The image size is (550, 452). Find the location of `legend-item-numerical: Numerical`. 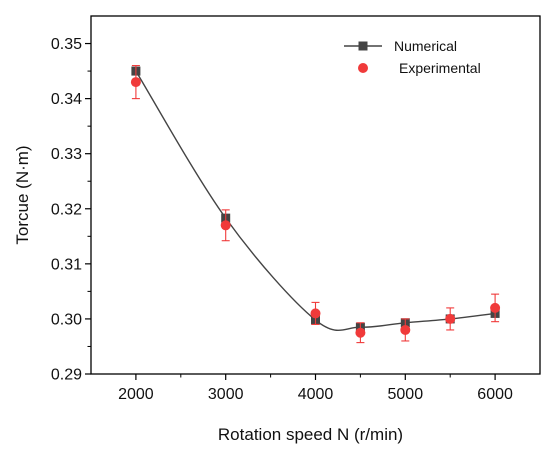

legend-item-numerical: Numerical is located at coordinates (400, 46).